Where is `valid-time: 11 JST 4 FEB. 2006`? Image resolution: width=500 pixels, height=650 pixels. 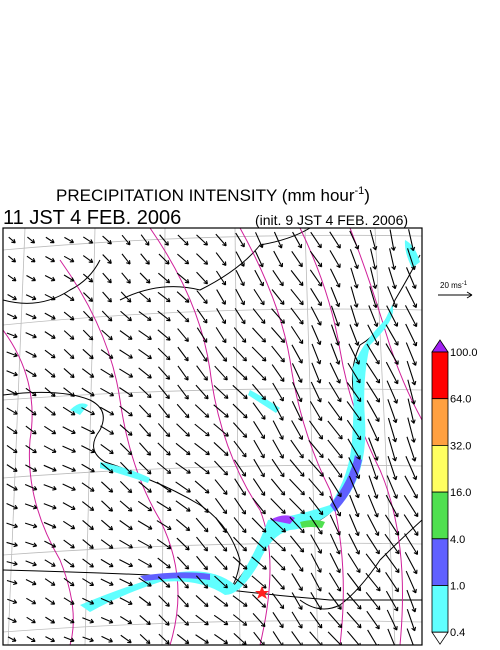
valid-time: 11 JST 4 FEB. 2006 is located at coordinates (92, 218).